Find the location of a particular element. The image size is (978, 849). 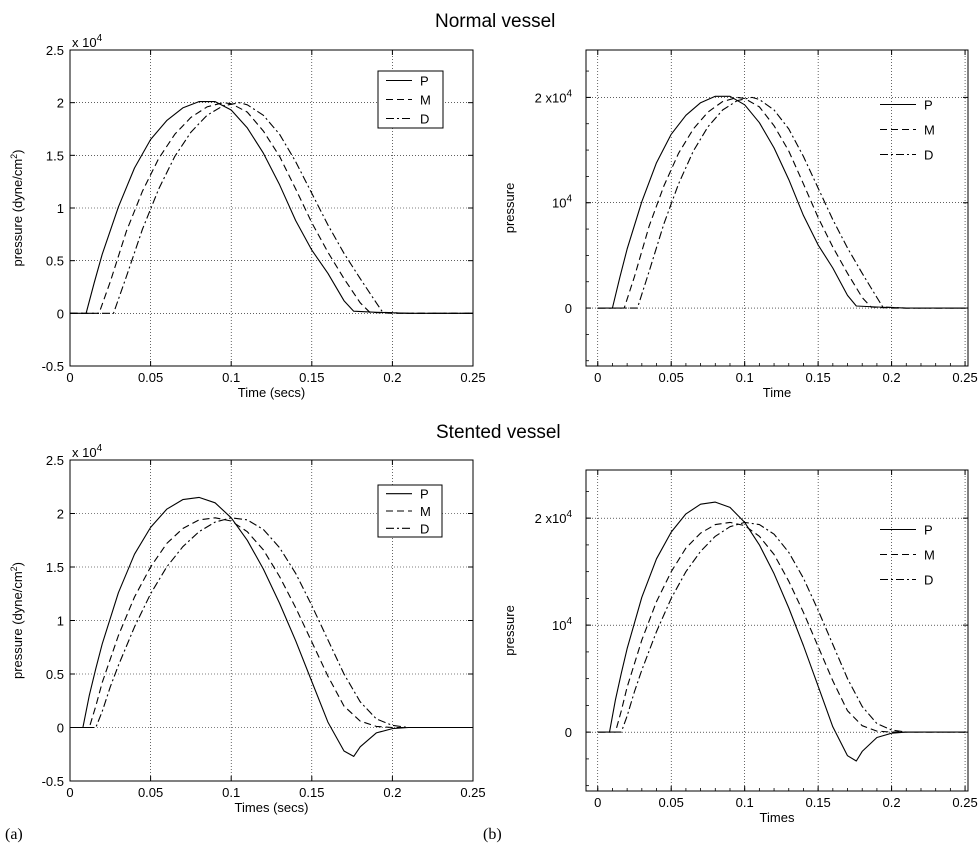

section-title-stented: Stented vessel is located at coordinates (498, 432).